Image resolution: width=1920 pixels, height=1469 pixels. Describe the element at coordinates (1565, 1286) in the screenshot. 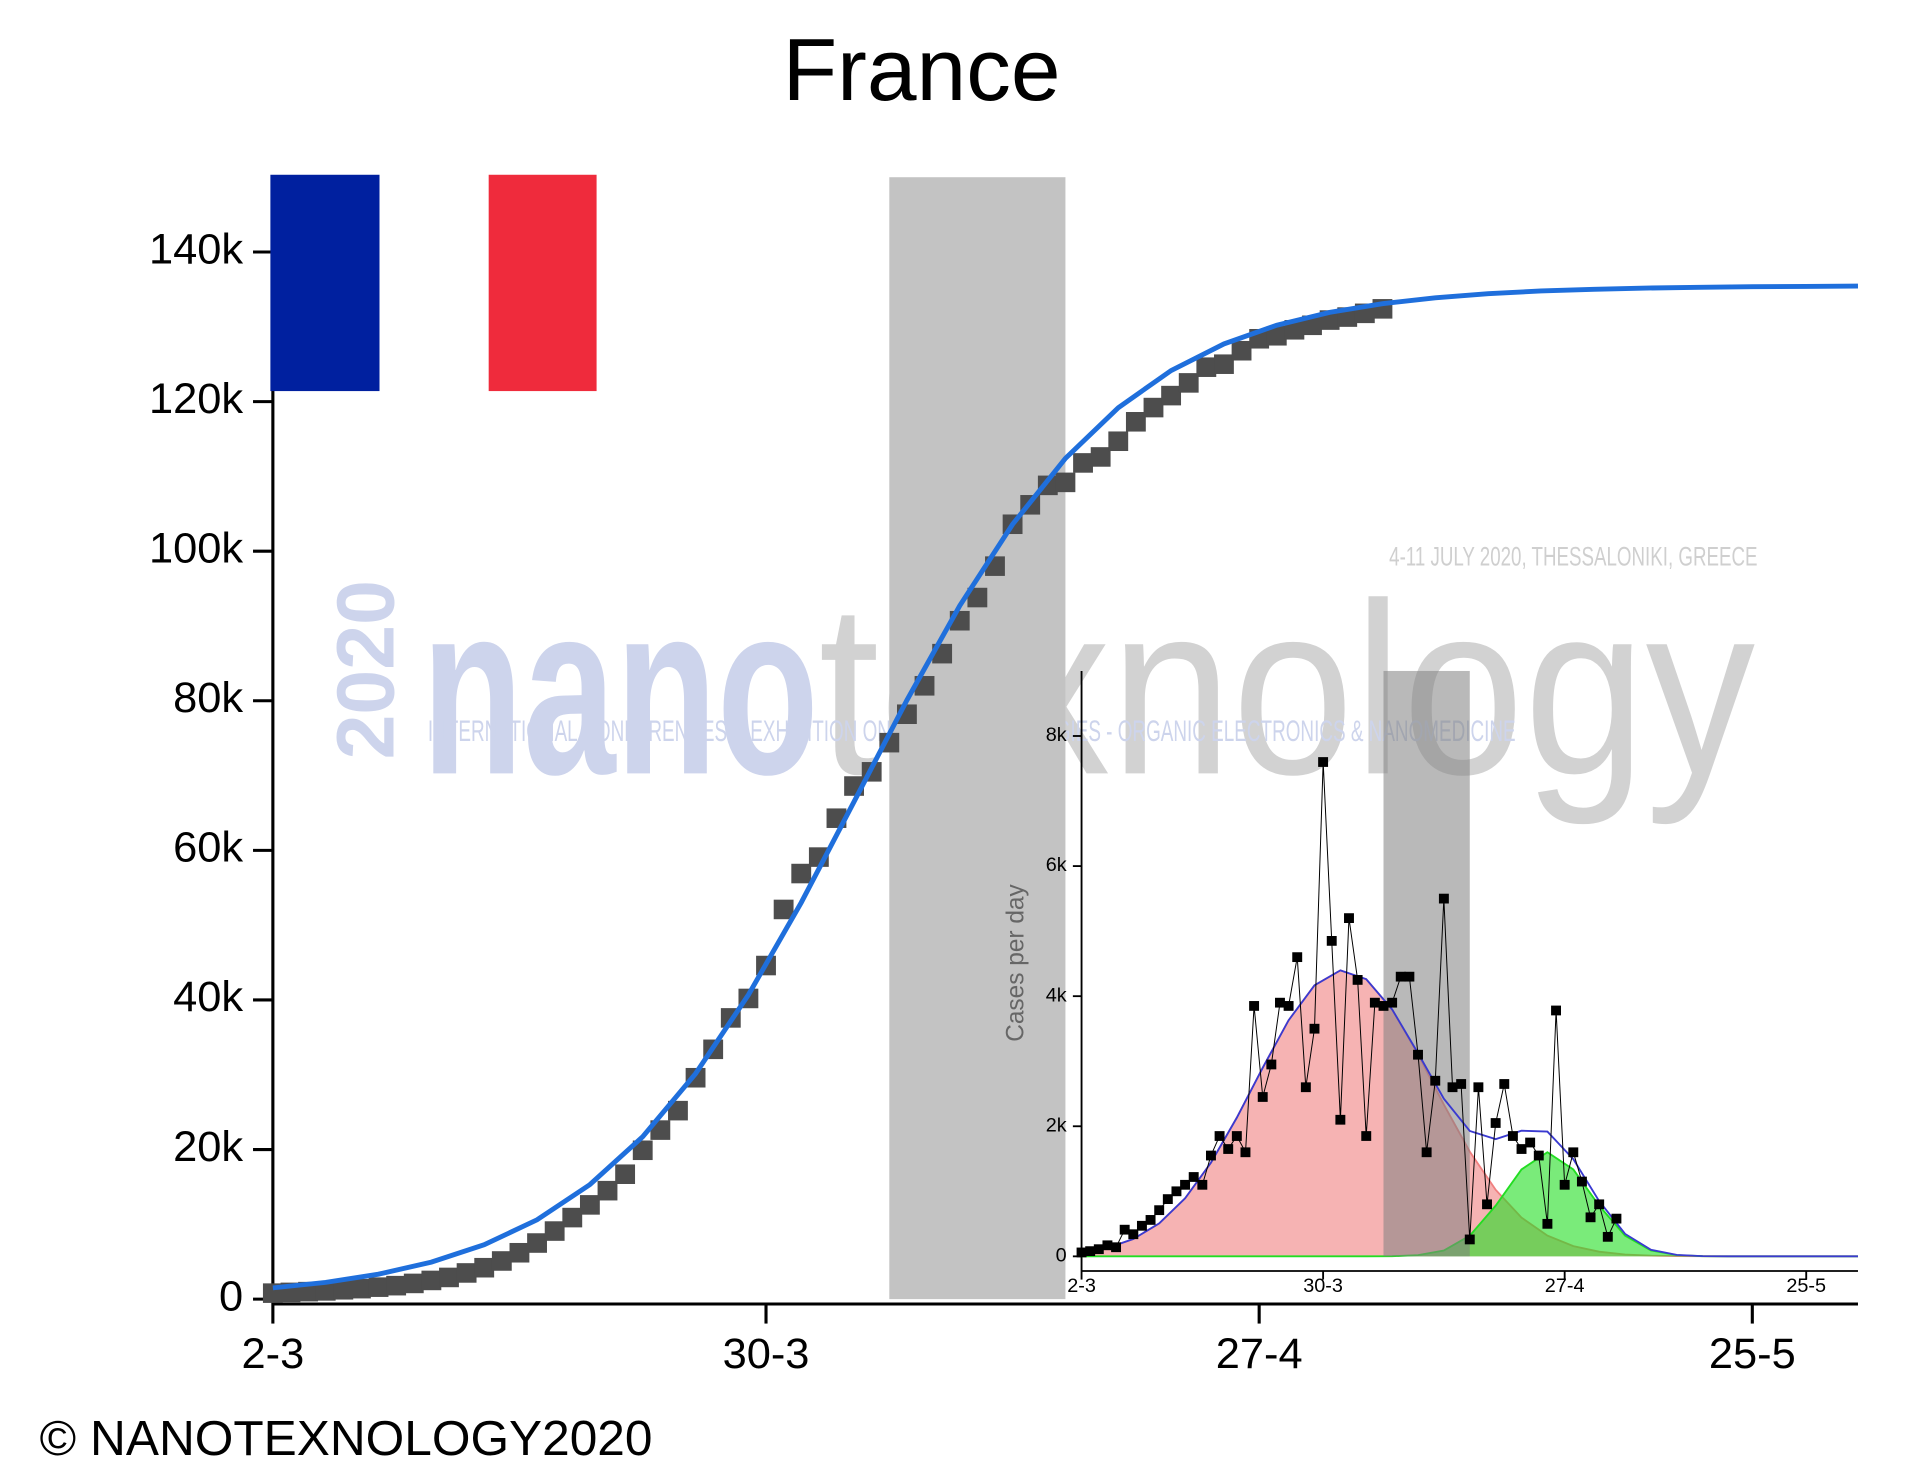

I see `x-tick-label: 27-4` at that location.